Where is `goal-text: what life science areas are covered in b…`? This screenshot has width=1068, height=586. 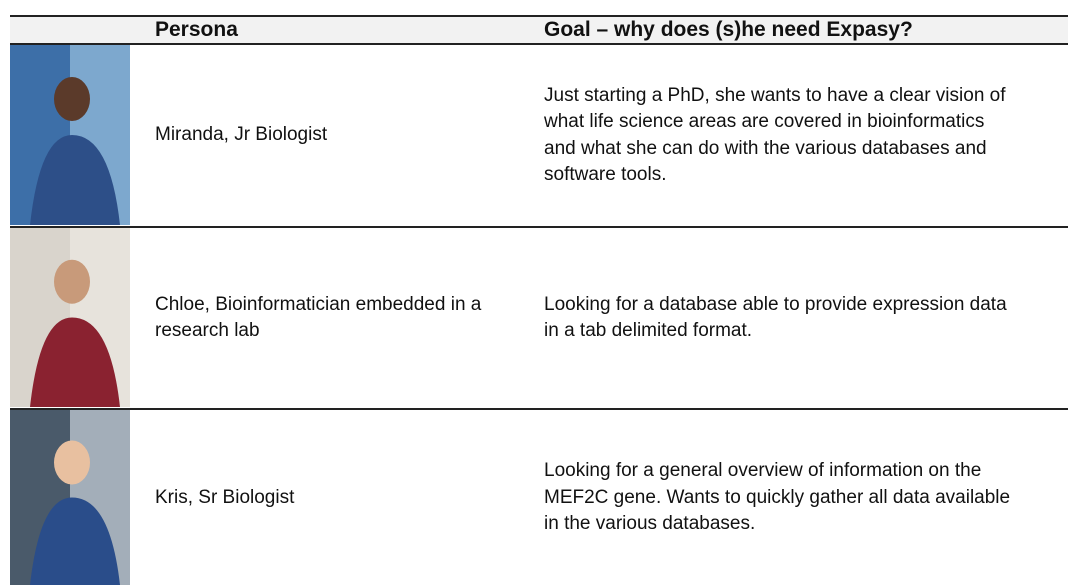
goal-text: what life science areas are covered in b… is located at coordinates (764, 121).